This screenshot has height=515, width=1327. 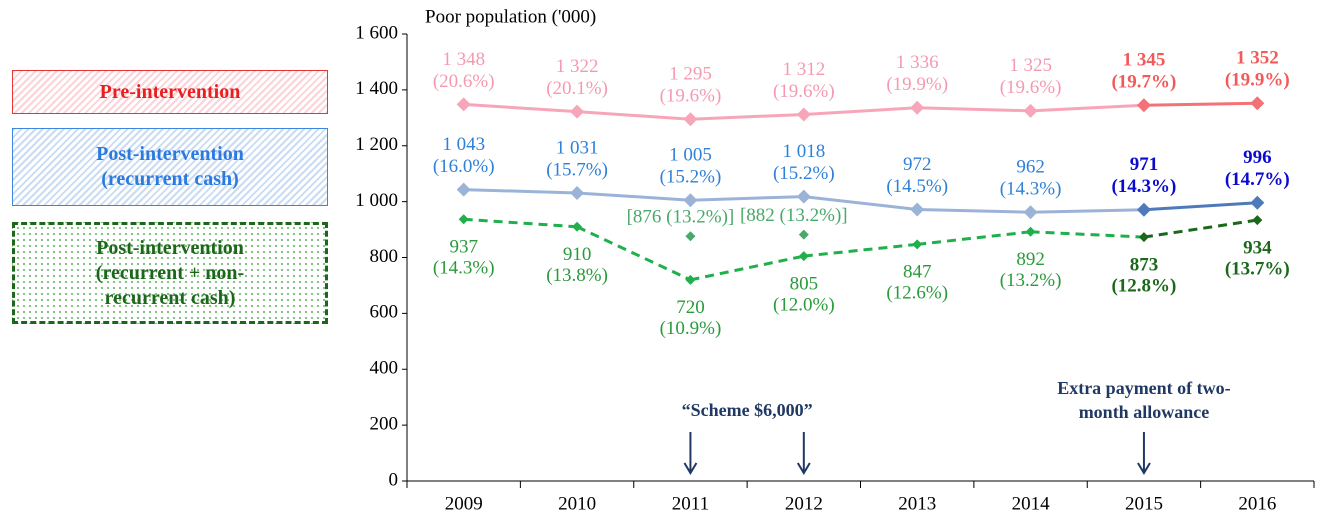 I want to click on value-label: 1 005, so click(x=690, y=155).